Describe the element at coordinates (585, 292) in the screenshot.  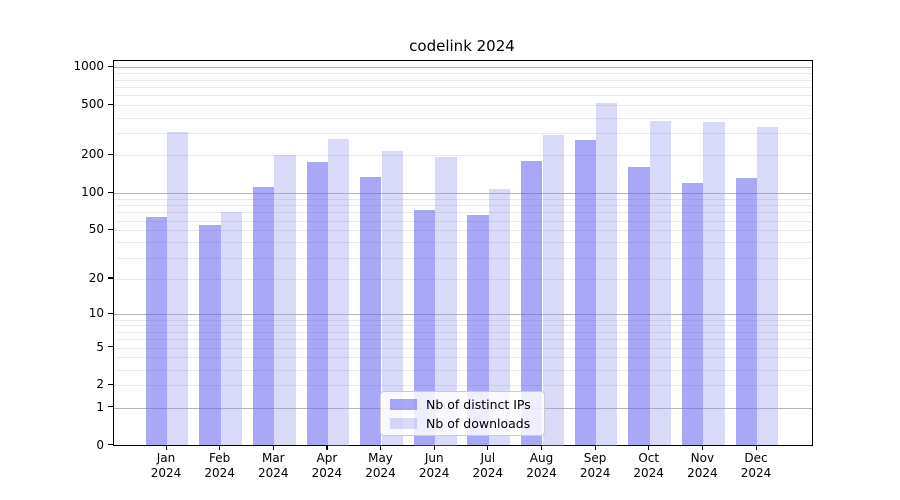
I see `bar-distinct-ips-sep` at that location.